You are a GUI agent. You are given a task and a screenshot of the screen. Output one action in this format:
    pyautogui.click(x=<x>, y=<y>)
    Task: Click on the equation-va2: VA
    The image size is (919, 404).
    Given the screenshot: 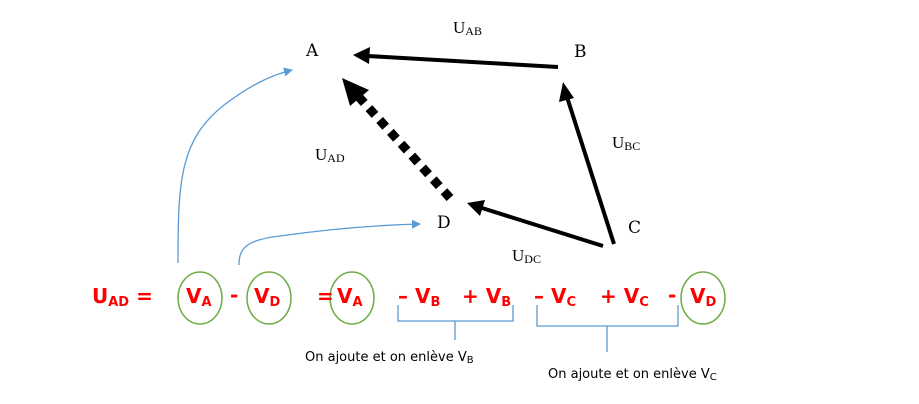 What is the action you would take?
    pyautogui.click(x=350, y=297)
    